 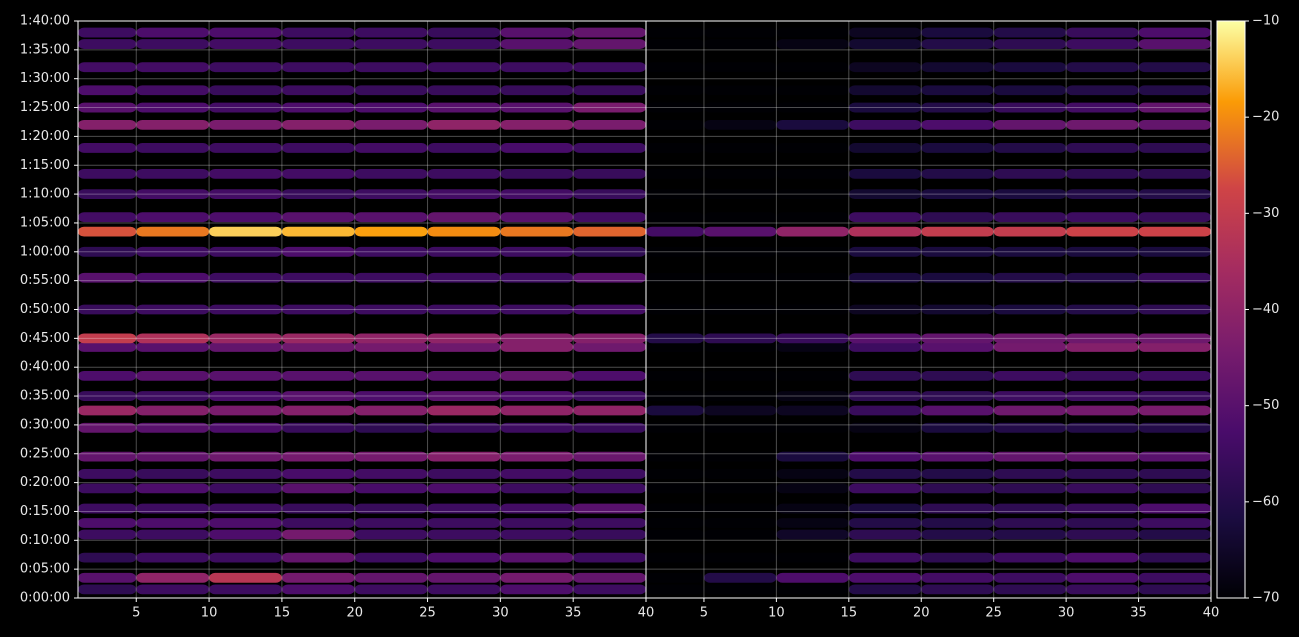 What do you see at coordinates (45, 280) in the screenshot?
I see `y-tick-label: 0:55:00` at bounding box center [45, 280].